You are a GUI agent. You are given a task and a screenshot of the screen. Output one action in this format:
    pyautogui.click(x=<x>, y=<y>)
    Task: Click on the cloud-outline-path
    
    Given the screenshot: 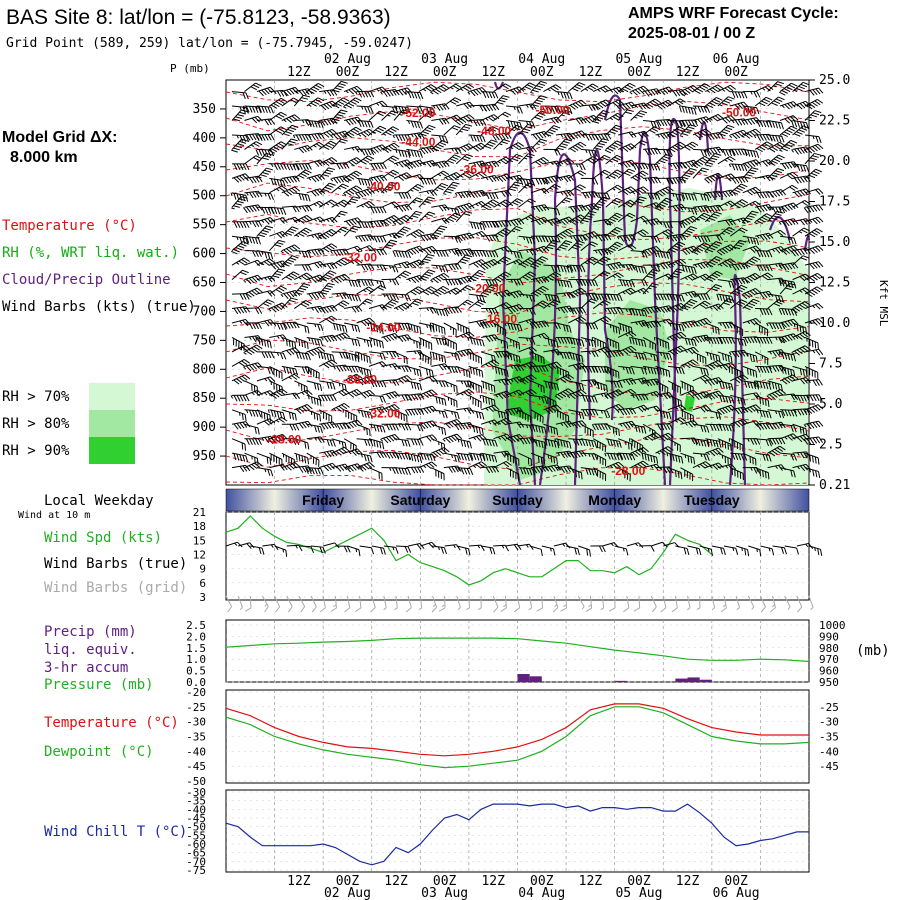 What is the action you would take?
    pyautogui.click(x=780, y=228)
    